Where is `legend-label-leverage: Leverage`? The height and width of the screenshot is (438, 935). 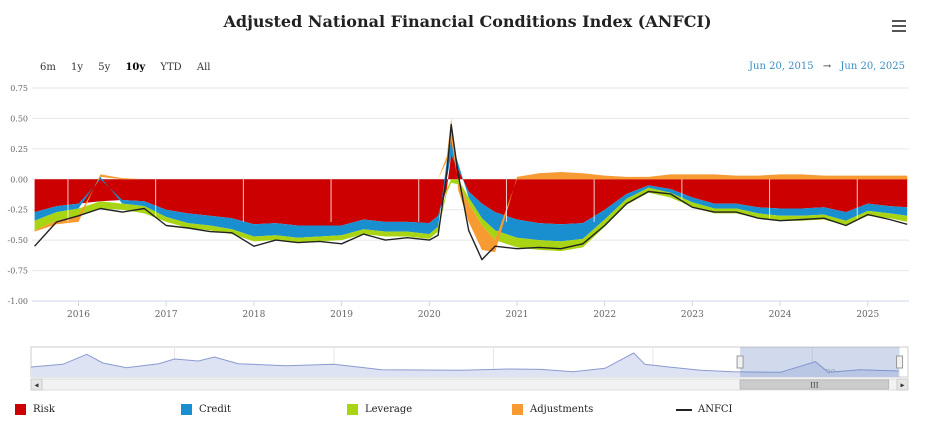 legend-label-leverage: Leverage is located at coordinates (389, 409).